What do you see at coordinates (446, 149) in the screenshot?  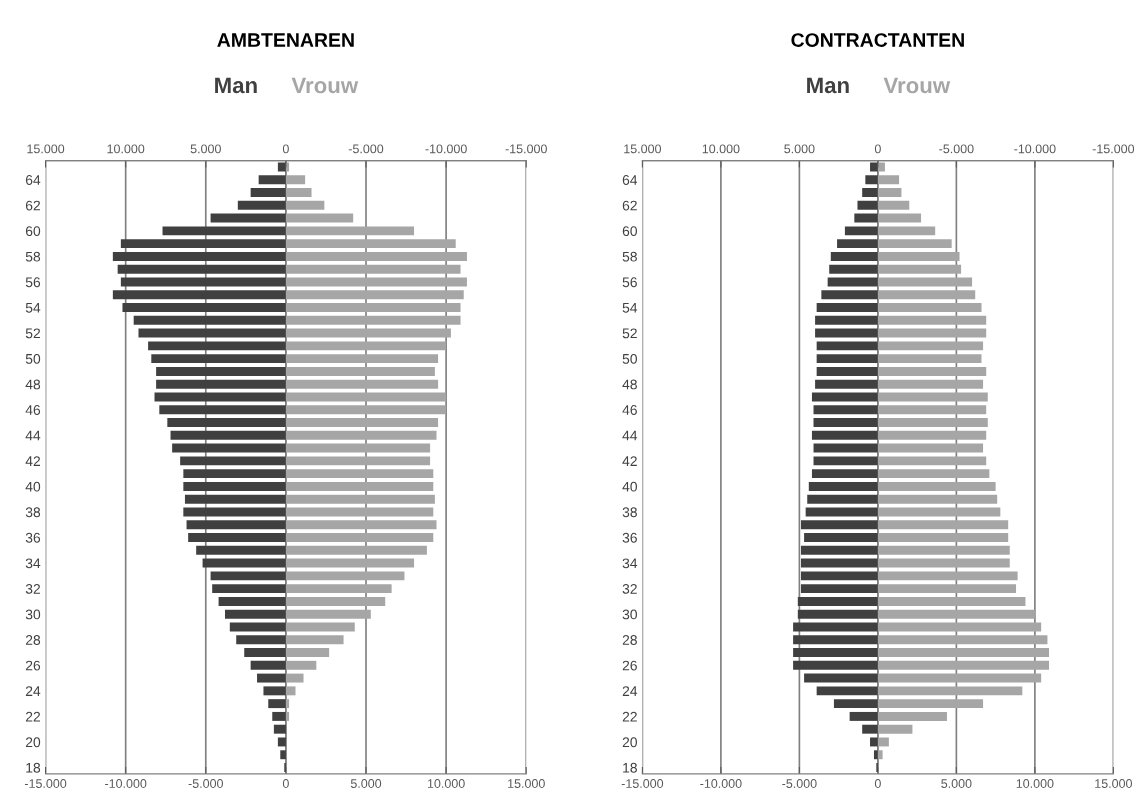 I see `x2-tick-label: -10.000` at bounding box center [446, 149].